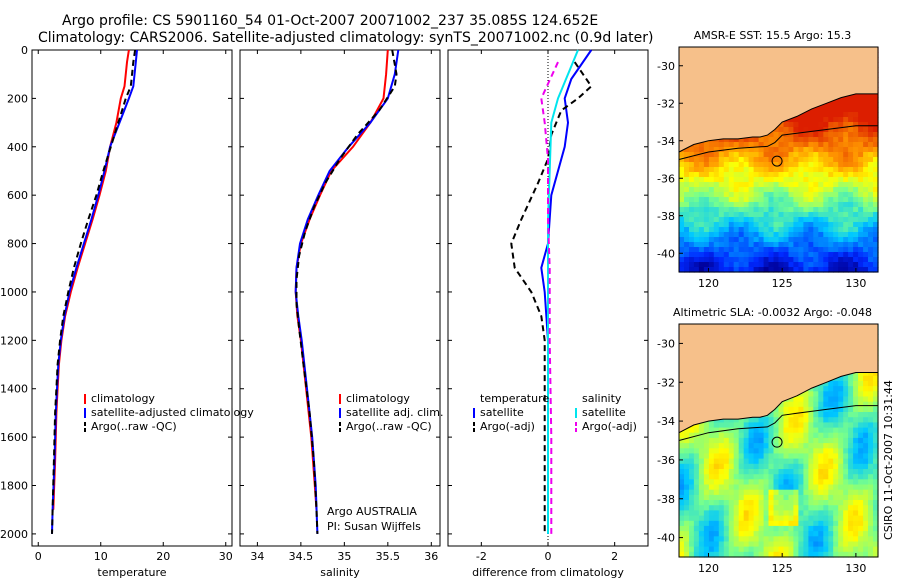 The width and height of the screenshot is (900, 580). What do you see at coordinates (163, 556) in the screenshot?
I see `x-tick-label: 20` at bounding box center [163, 556].